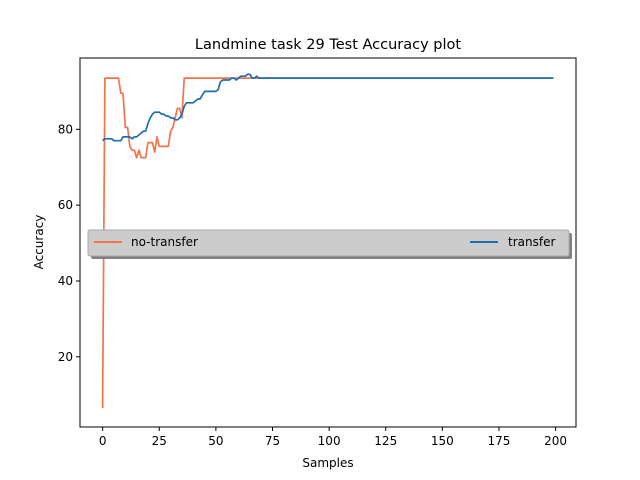  What do you see at coordinates (328, 107) in the screenshot?
I see `series-line-transfer` at bounding box center [328, 107].